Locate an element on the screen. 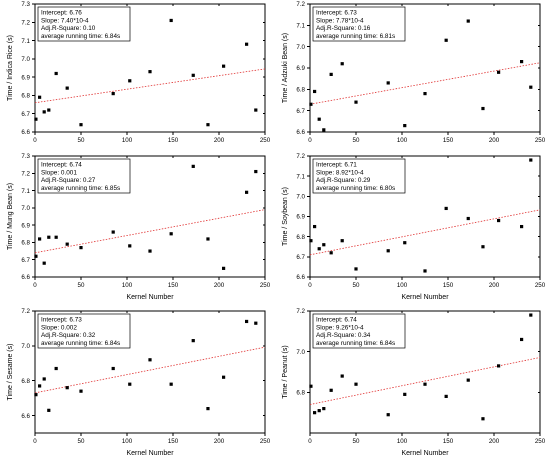 The image size is (550, 463). stats-line: Intercept: 6.71 is located at coordinates (336, 165).